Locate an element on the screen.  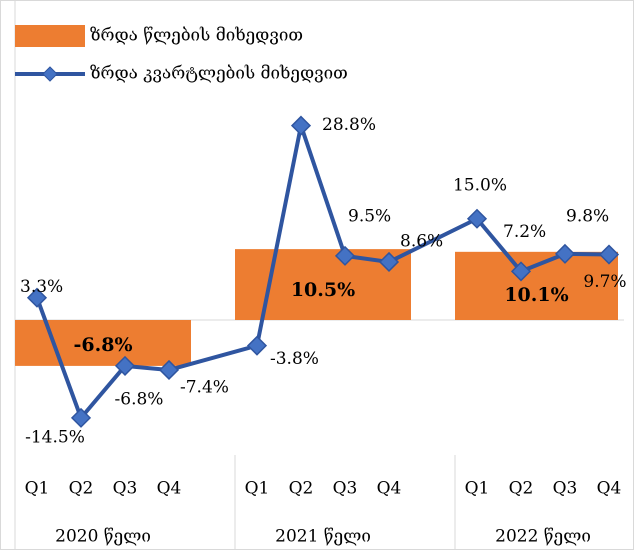
line-value-label: 9.8% is located at coordinates (587, 216).